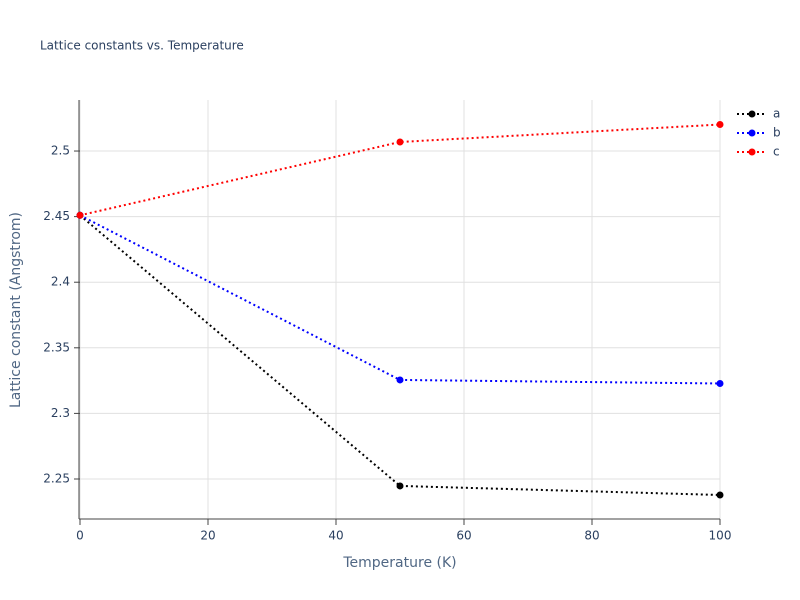  Describe the element at coordinates (335, 536) in the screenshot. I see `x-tick-label: 40` at that location.